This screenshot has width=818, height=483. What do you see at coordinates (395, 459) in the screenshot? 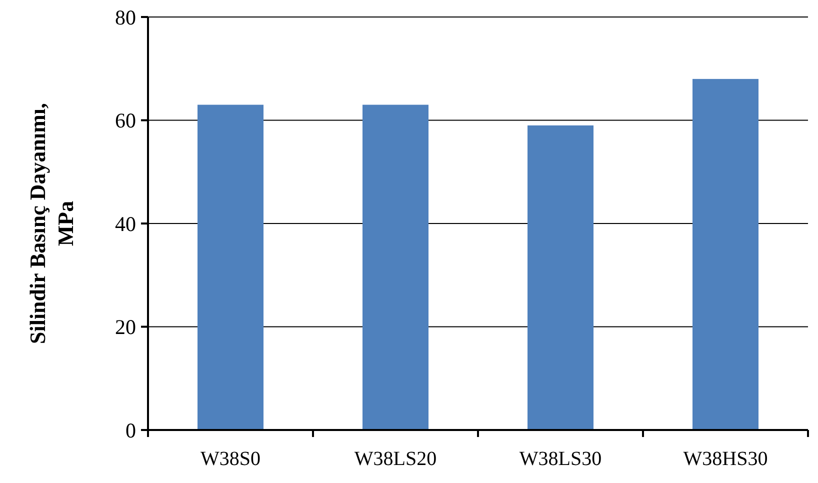
I see `x-tick-label: W38LS20` at bounding box center [395, 459].